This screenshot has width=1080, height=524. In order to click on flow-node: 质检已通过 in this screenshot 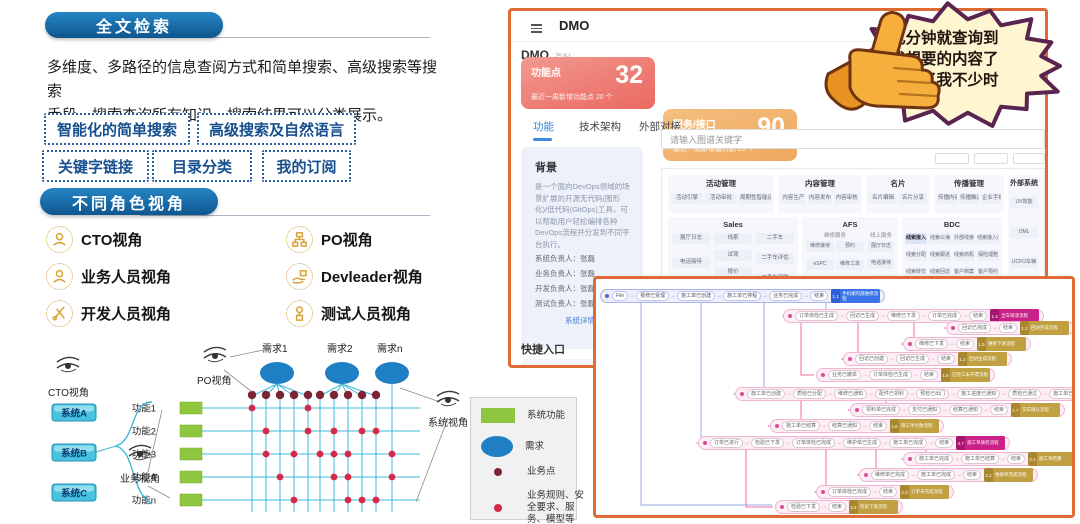, I will do `click(1025, 394)`.